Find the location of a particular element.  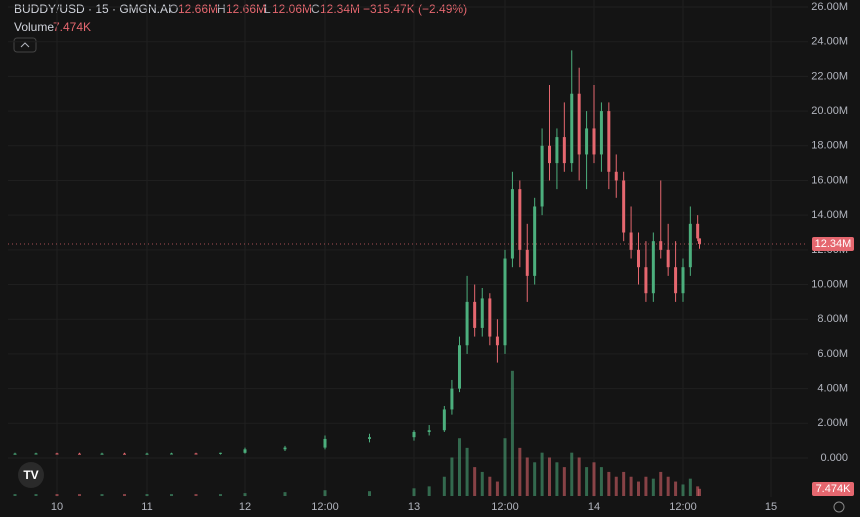

o-key: O is located at coordinates (173, 9).